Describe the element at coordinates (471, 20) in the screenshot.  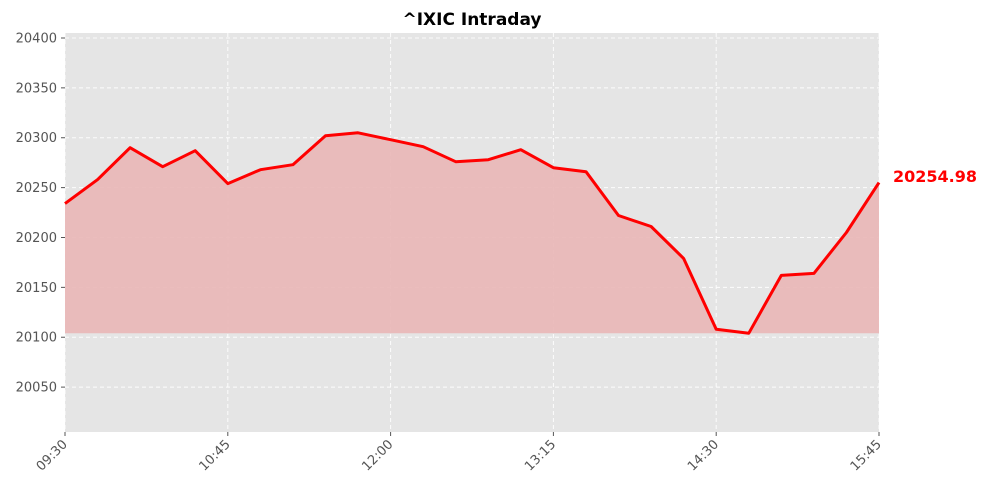
I see `chart-title: ^IXIC Intraday` at that location.